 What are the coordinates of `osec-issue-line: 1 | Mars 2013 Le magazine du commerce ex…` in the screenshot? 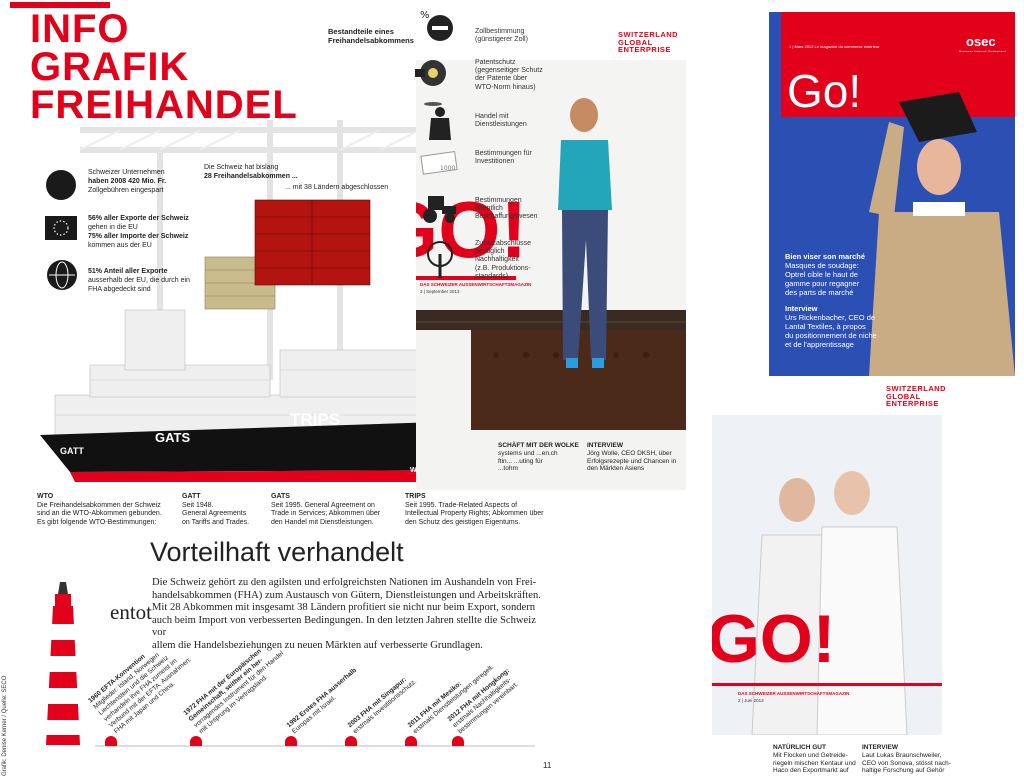 It's located at (834, 46).